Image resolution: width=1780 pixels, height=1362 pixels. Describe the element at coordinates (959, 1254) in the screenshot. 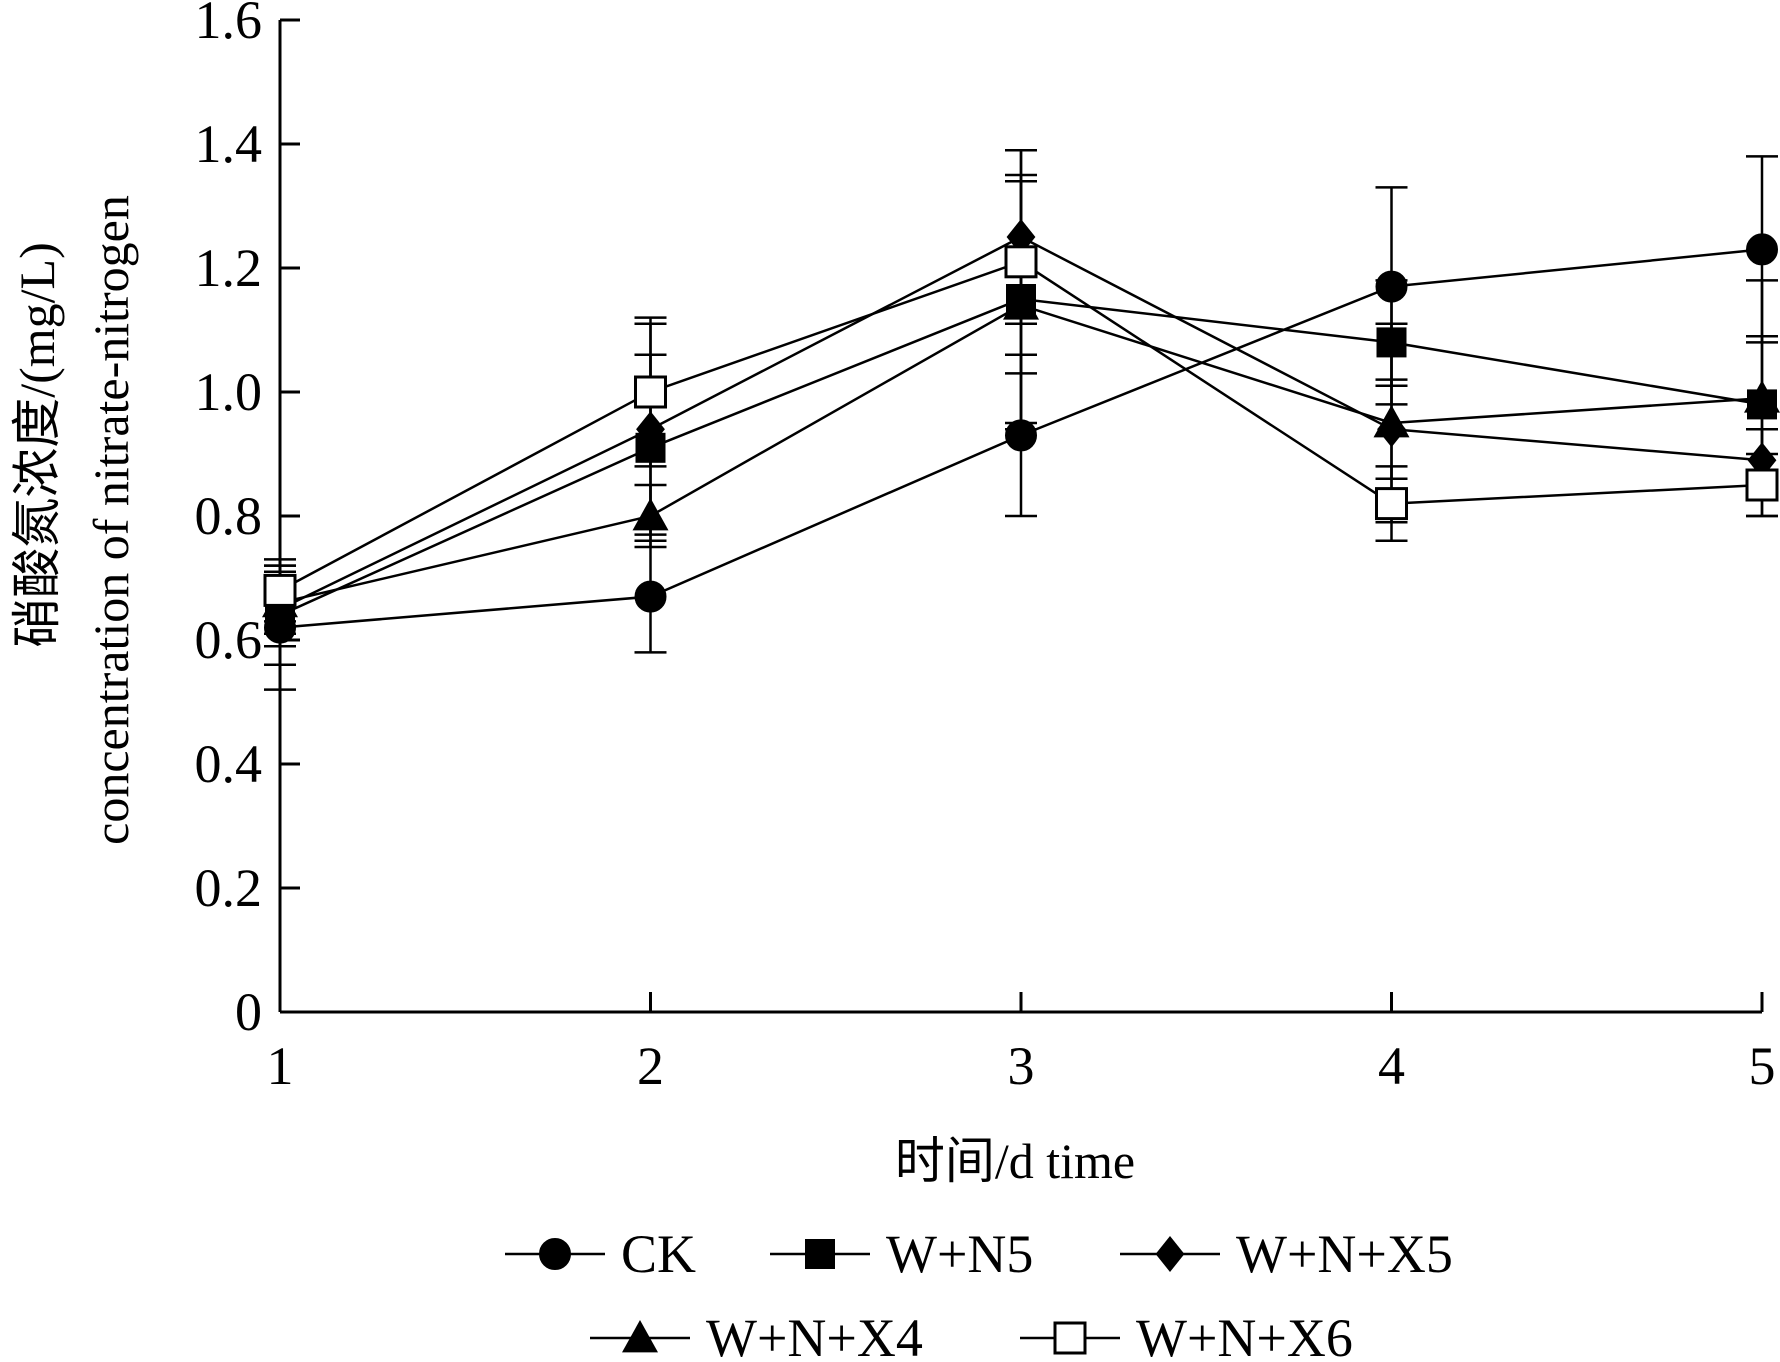

I see `legend-label: W+N5` at that location.